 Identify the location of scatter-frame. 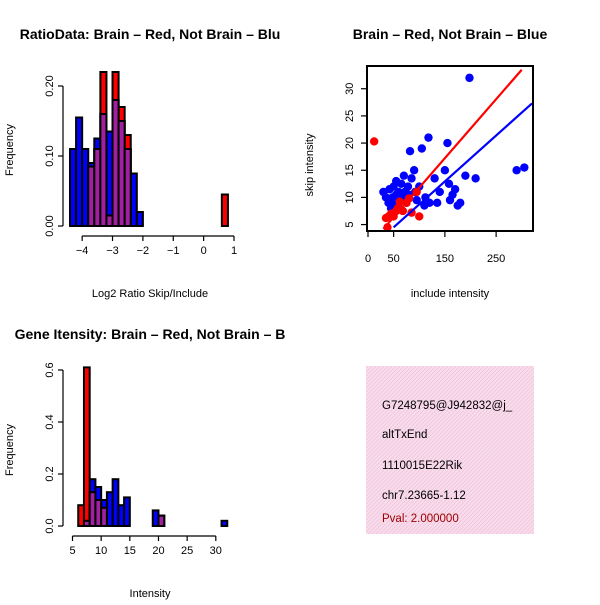
(450, 148).